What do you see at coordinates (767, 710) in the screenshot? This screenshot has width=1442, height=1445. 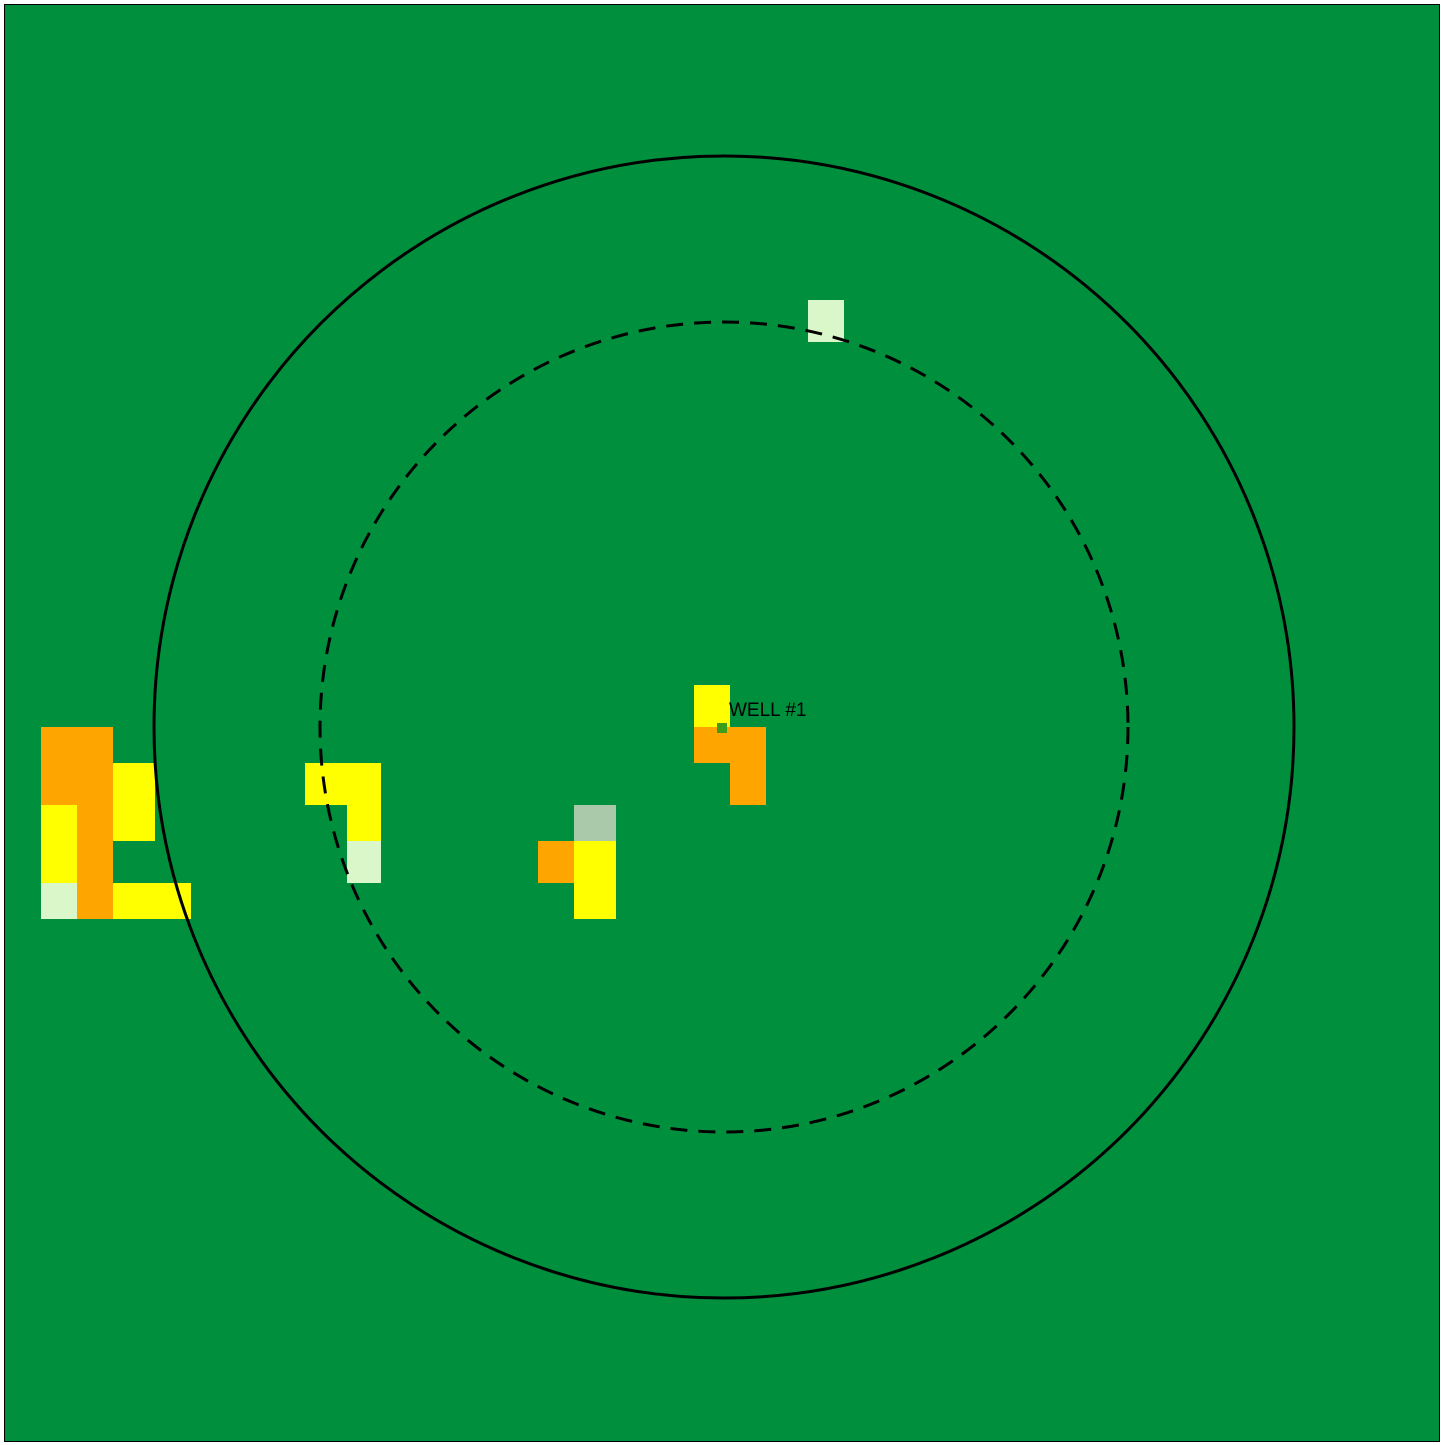 I see `well-label: WELL #1` at bounding box center [767, 710].